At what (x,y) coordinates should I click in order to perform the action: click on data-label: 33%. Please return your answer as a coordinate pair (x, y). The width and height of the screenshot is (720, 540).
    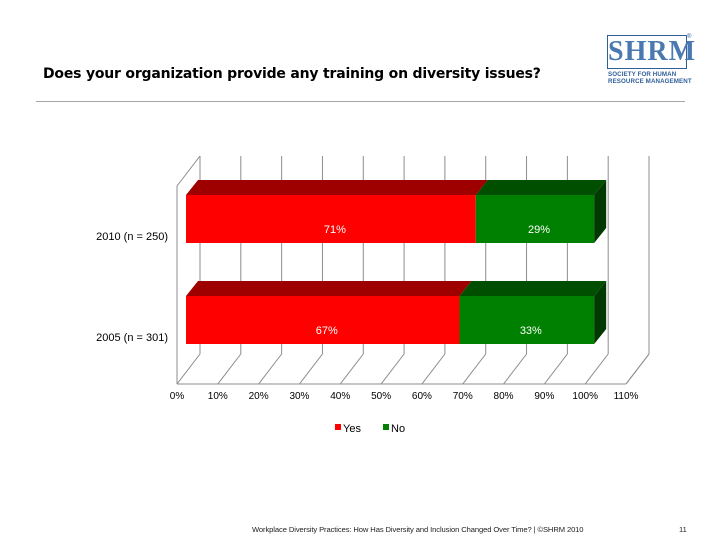
    Looking at the image, I should click on (531, 331).